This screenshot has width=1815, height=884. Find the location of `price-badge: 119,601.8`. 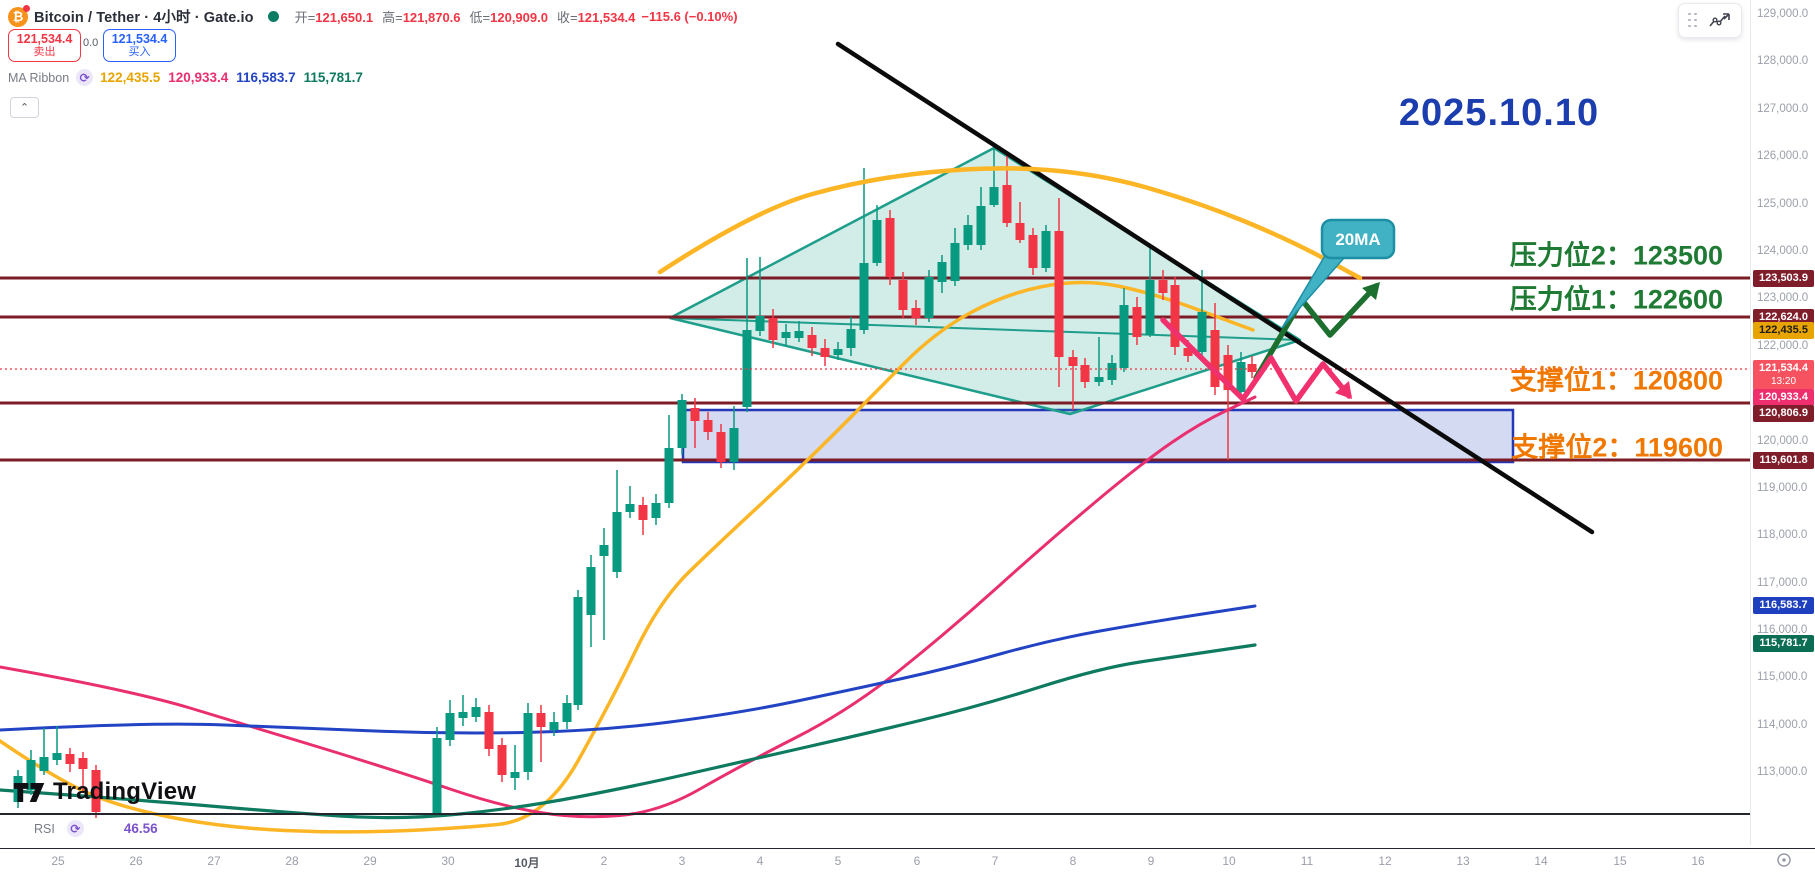

price-badge: 119,601.8 is located at coordinates (1783, 460).